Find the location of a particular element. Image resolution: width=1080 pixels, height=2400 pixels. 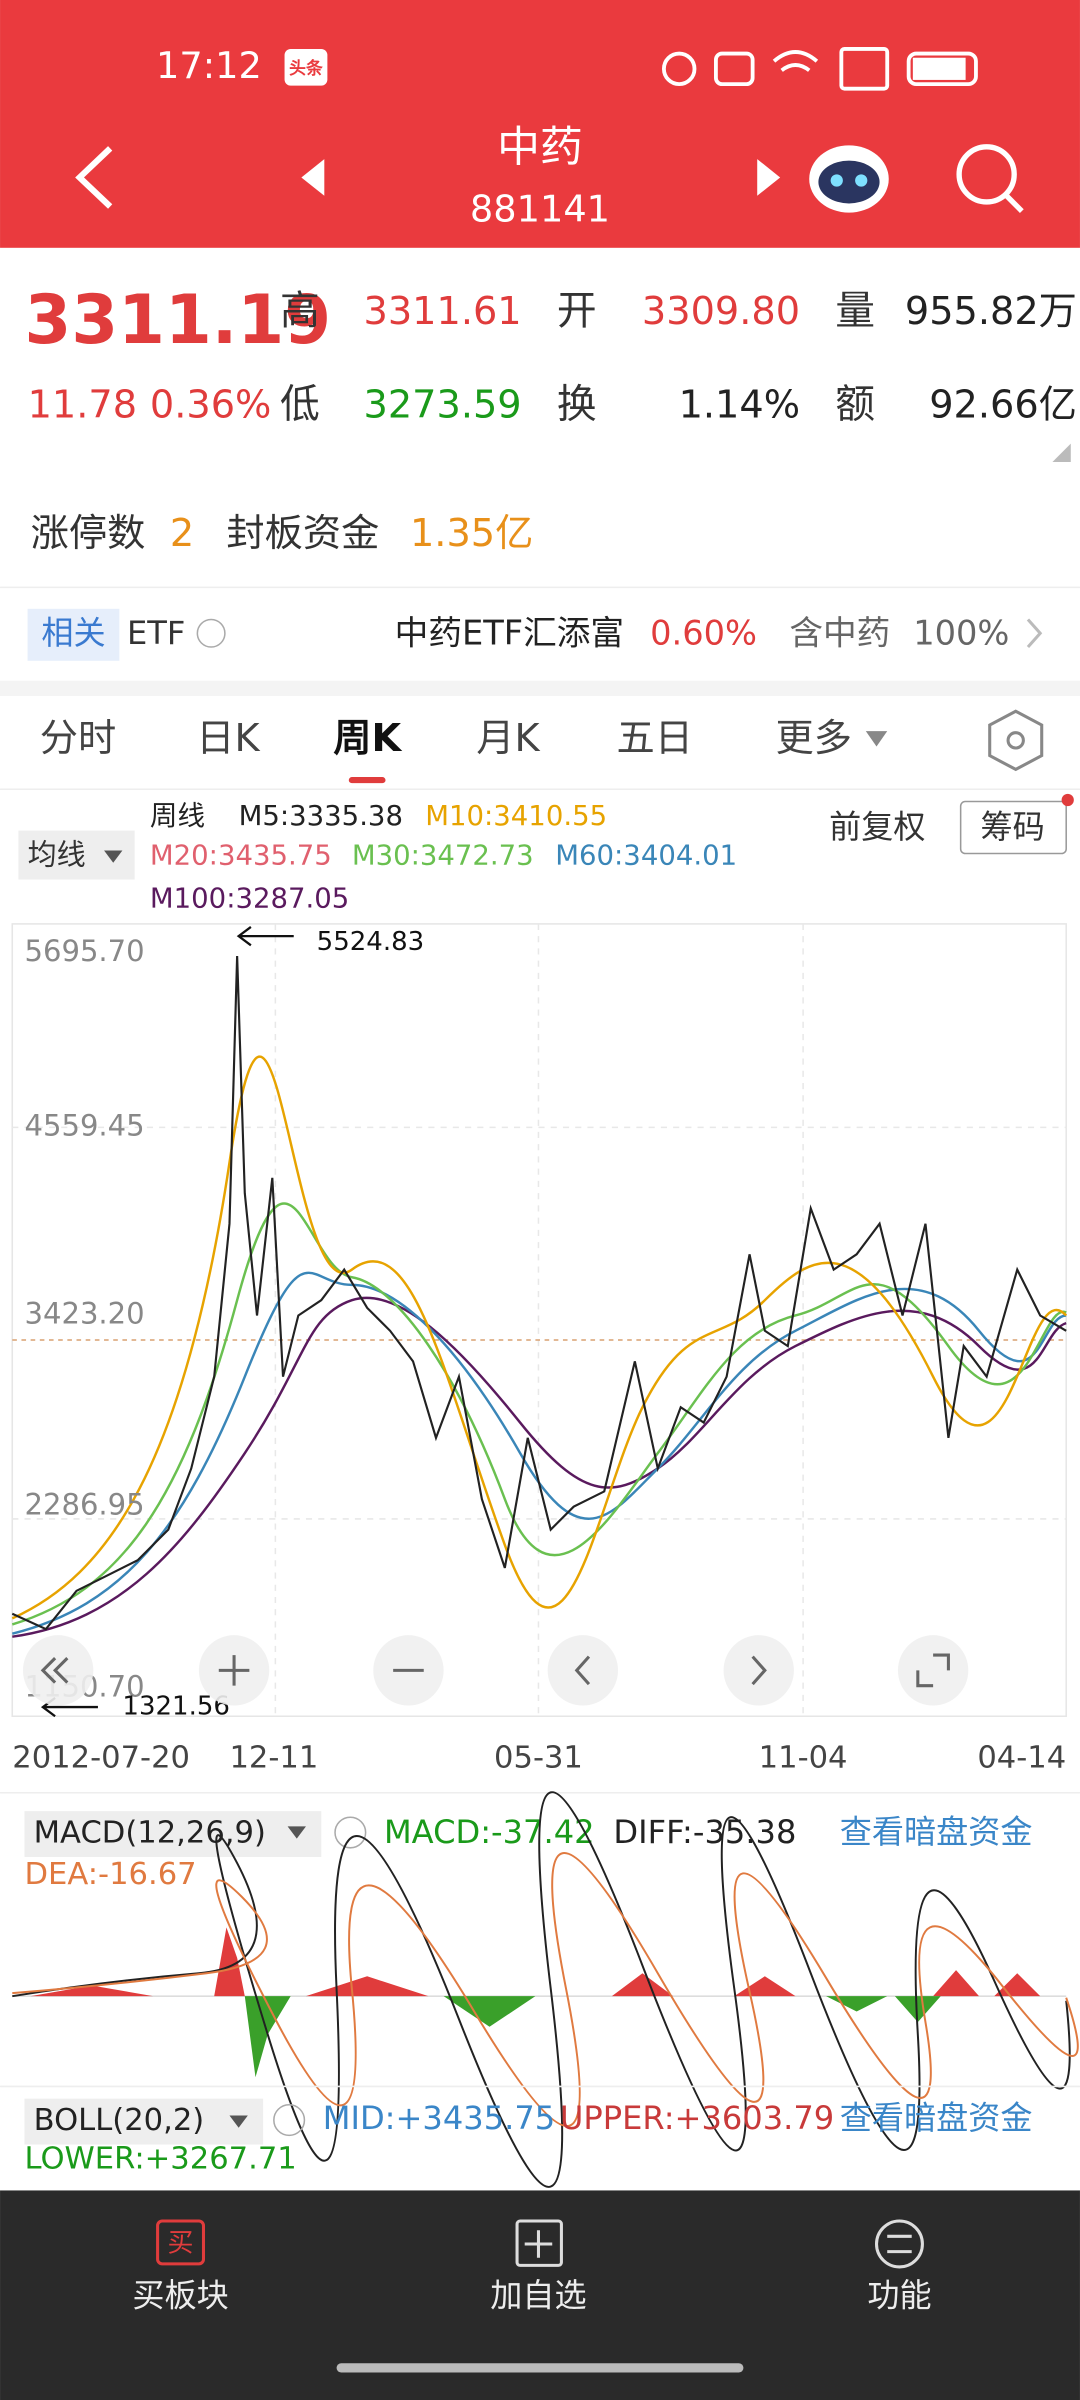

buy-icon is located at coordinates (181, 2242).